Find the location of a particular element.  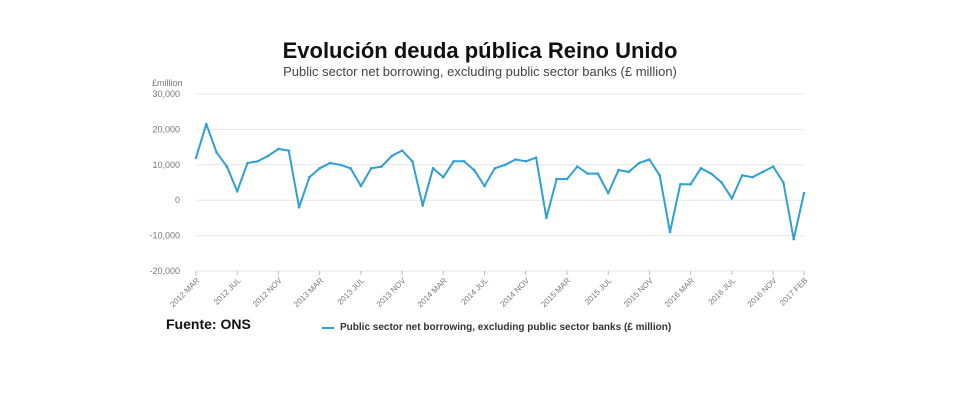

x-tick-label: 2016 JUL is located at coordinates (722, 291).